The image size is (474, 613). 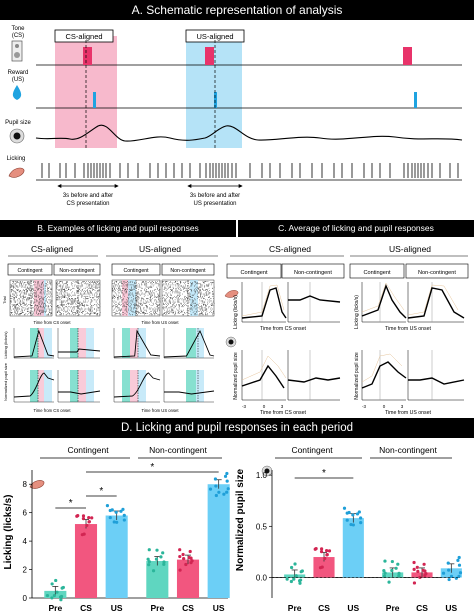 I want to click on tone-pulse, so click(x=209, y=56).